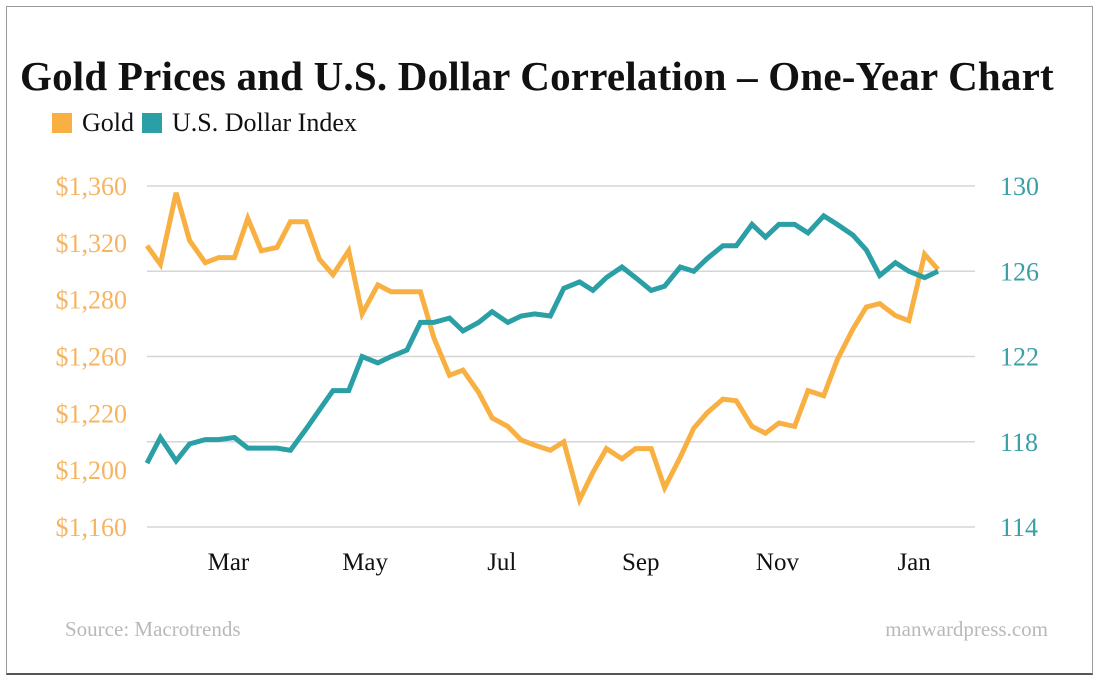 This screenshot has height=682, width=1100. What do you see at coordinates (1019, 357) in the screenshot?
I see `y-right-tick-label: 122` at bounding box center [1019, 357].